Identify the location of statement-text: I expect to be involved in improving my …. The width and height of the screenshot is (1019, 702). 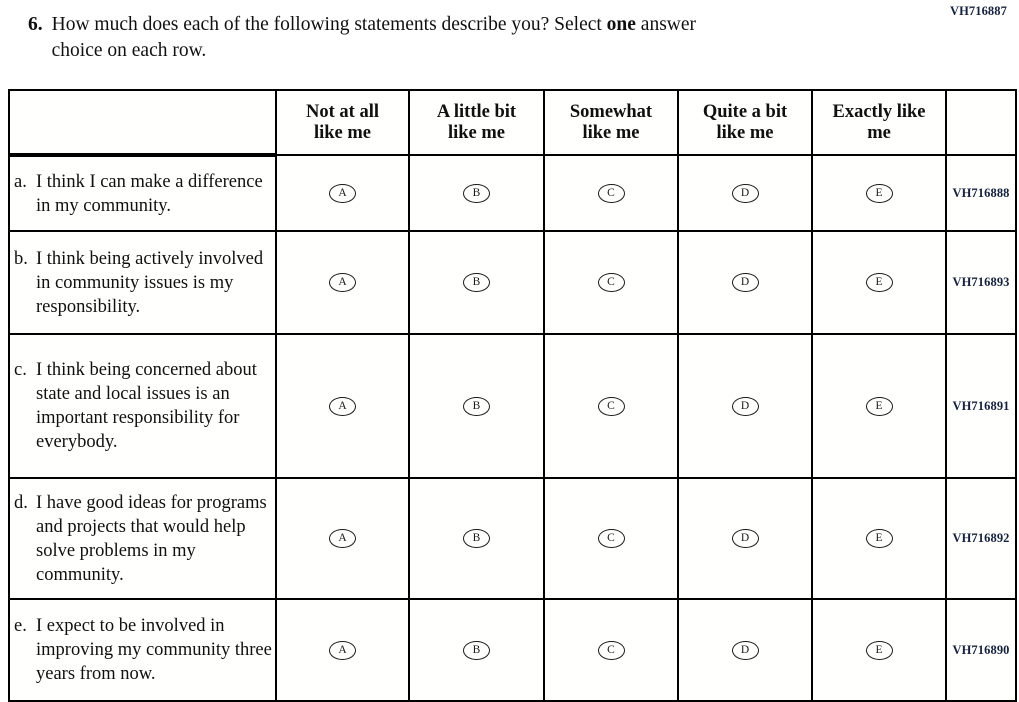
(154, 650).